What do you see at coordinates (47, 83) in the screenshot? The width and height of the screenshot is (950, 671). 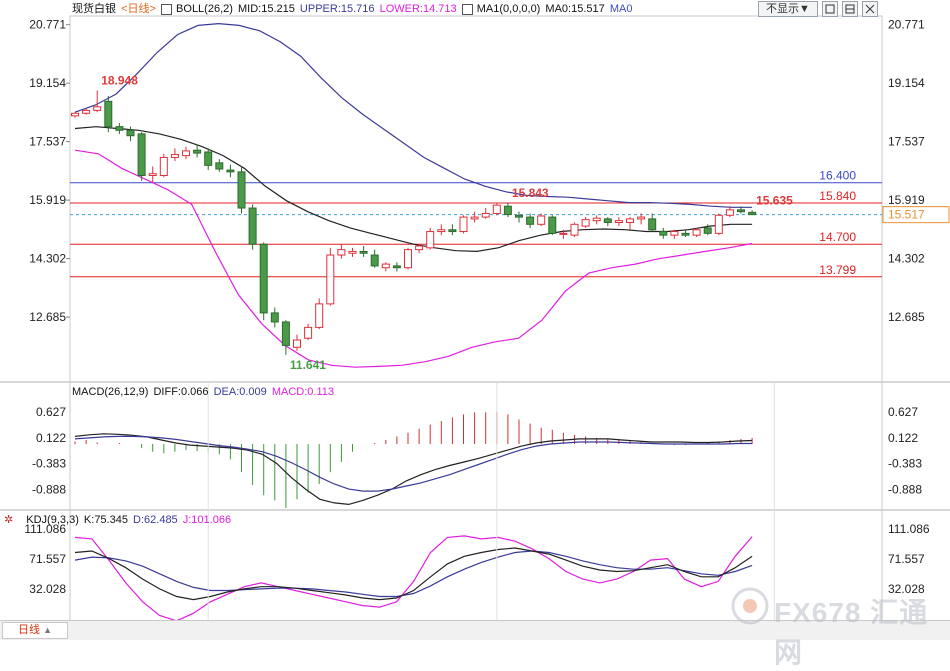 I see `price-ytick-left: 19.154` at bounding box center [47, 83].